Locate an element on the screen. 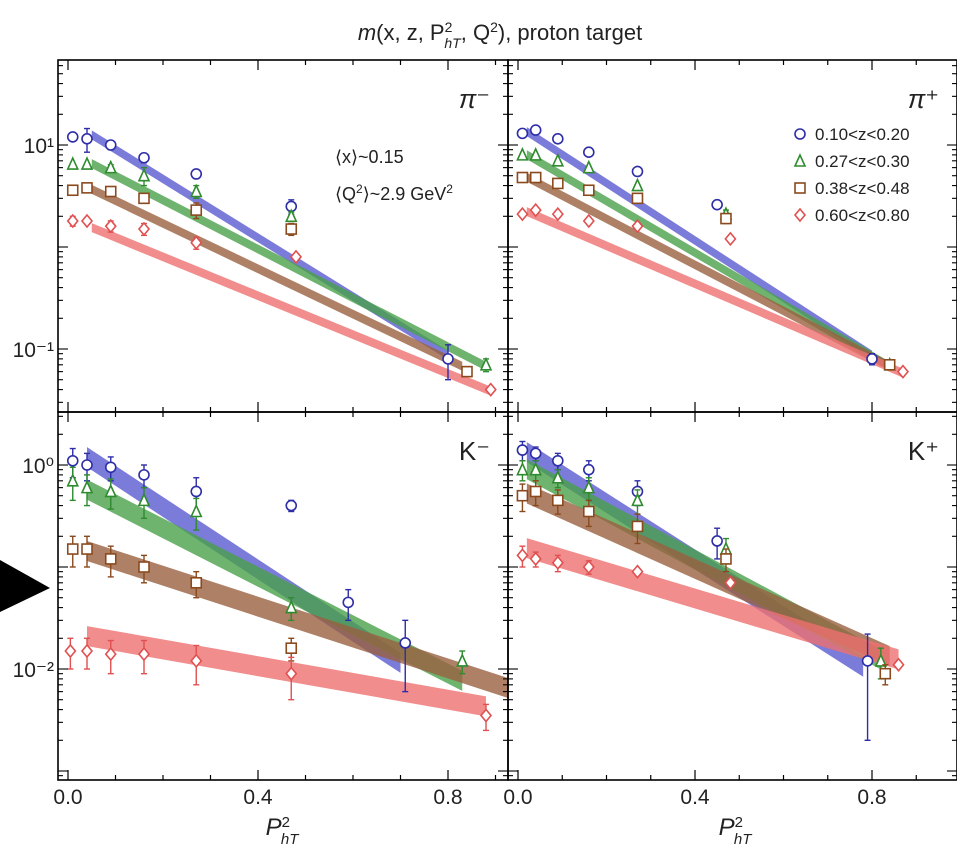 This screenshot has height=850, width=957. annotation-q2-mean: ⟨Q2⟩~2.9 GeV2 is located at coordinates (394, 193).